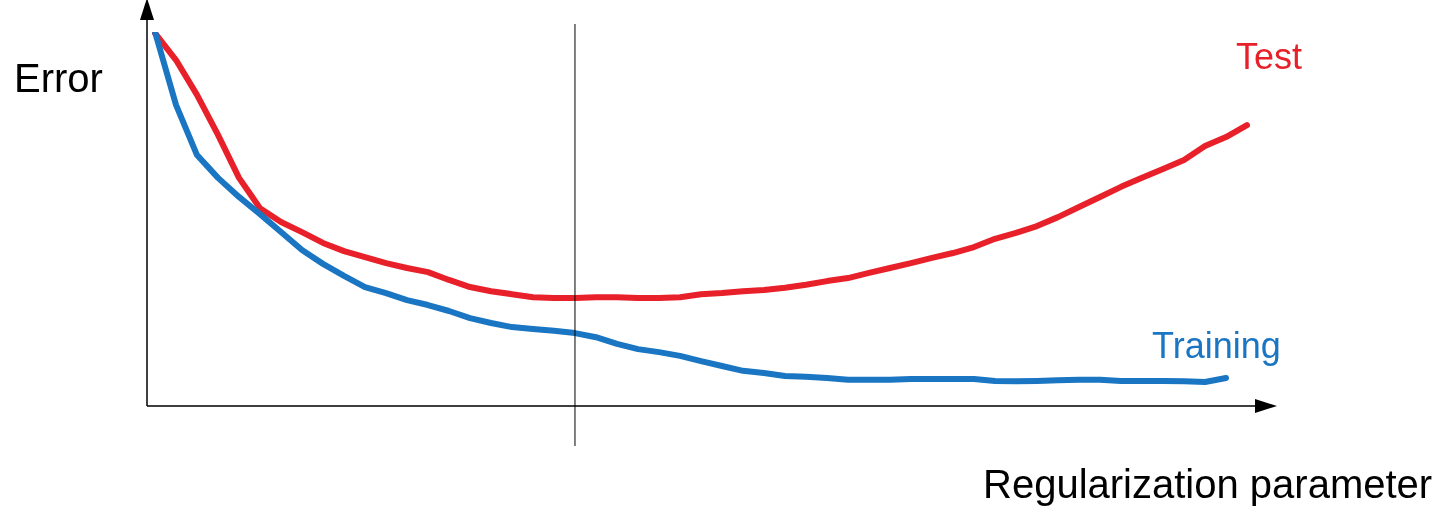 This screenshot has height=508, width=1440. I want to click on x-axis-title: Regularization parameter, so click(1208, 484).